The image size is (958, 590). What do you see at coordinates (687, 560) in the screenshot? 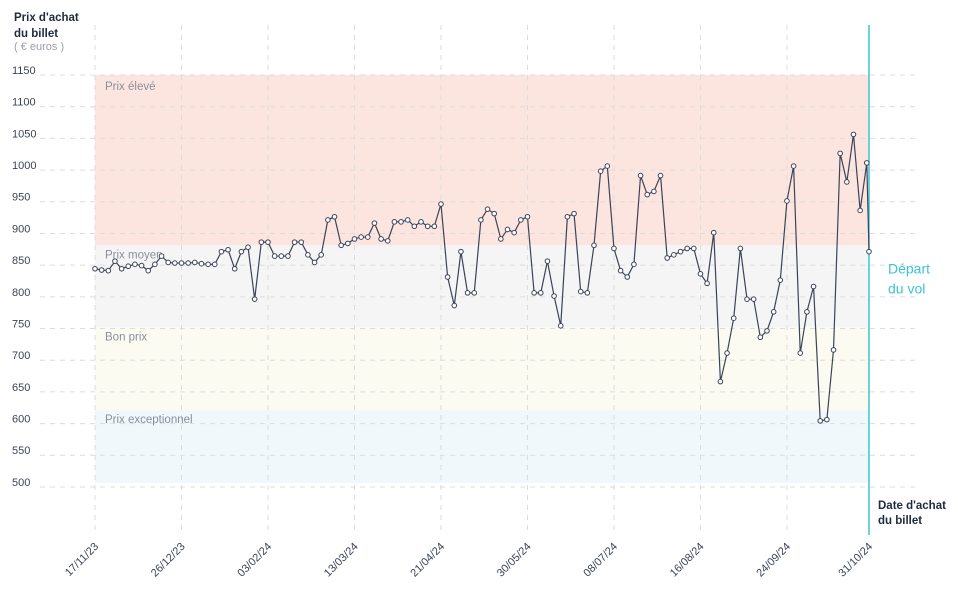
I see `x-tick-label: 16/08/24` at bounding box center [687, 560].